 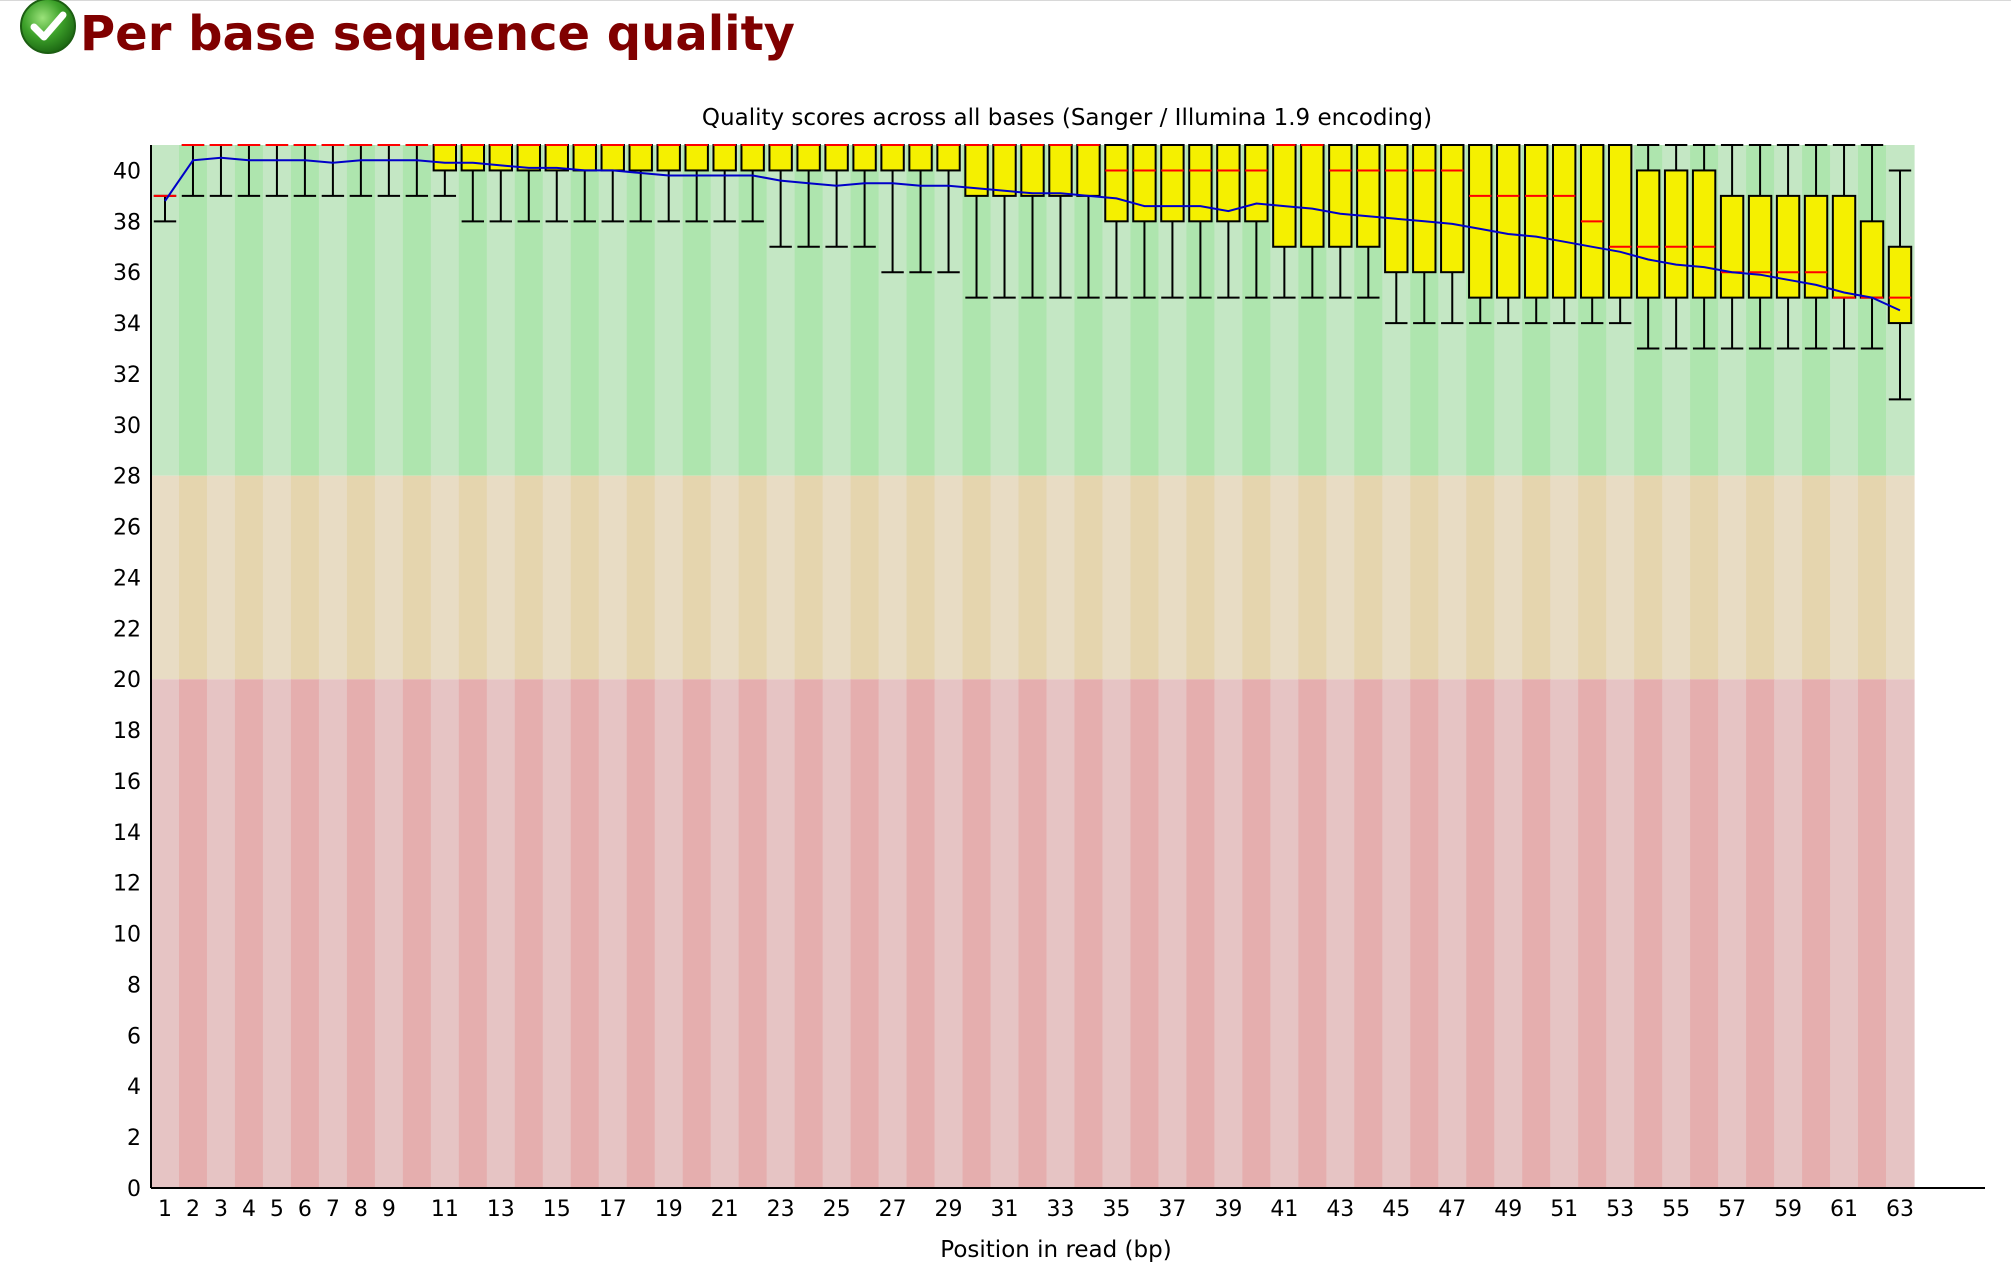 I want to click on y-tick-label: 40, so click(x=127, y=171).